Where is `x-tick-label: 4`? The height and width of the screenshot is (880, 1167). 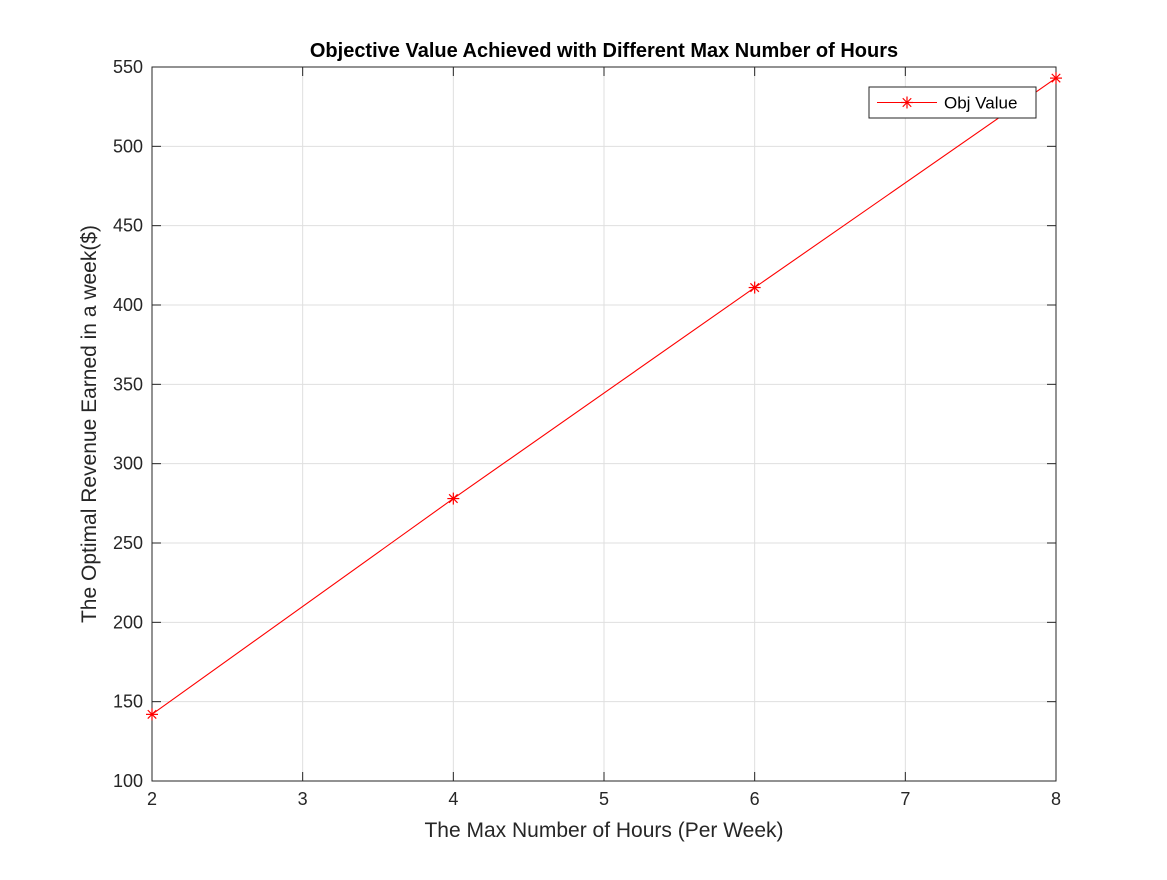 x-tick-label: 4 is located at coordinates (453, 799).